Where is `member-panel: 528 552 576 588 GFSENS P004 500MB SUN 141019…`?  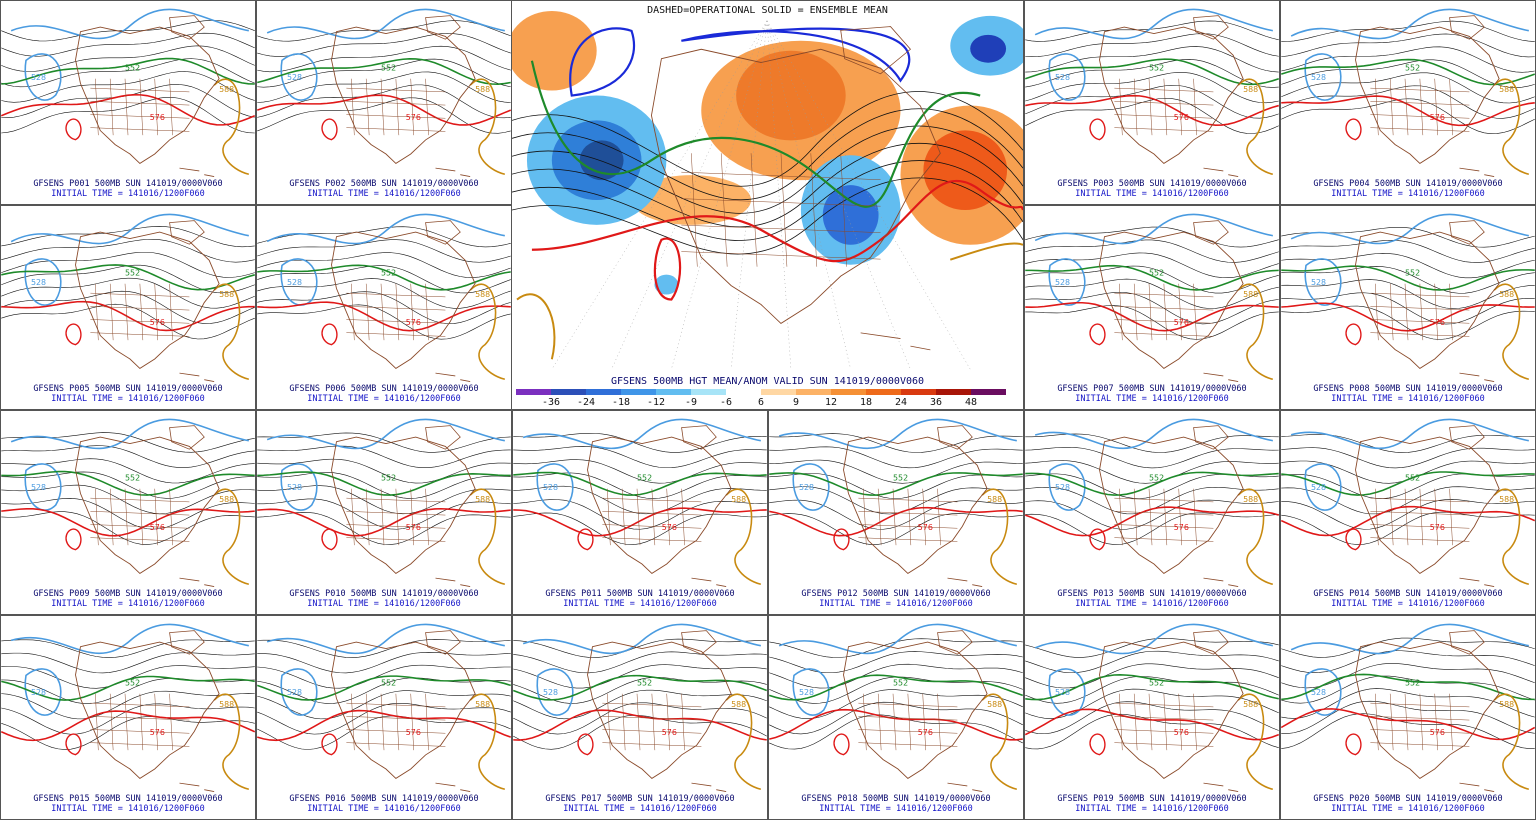 member-panel: 528 552 576 588 GFSENS P004 500MB SUN 141019… is located at coordinates (1408, 102).